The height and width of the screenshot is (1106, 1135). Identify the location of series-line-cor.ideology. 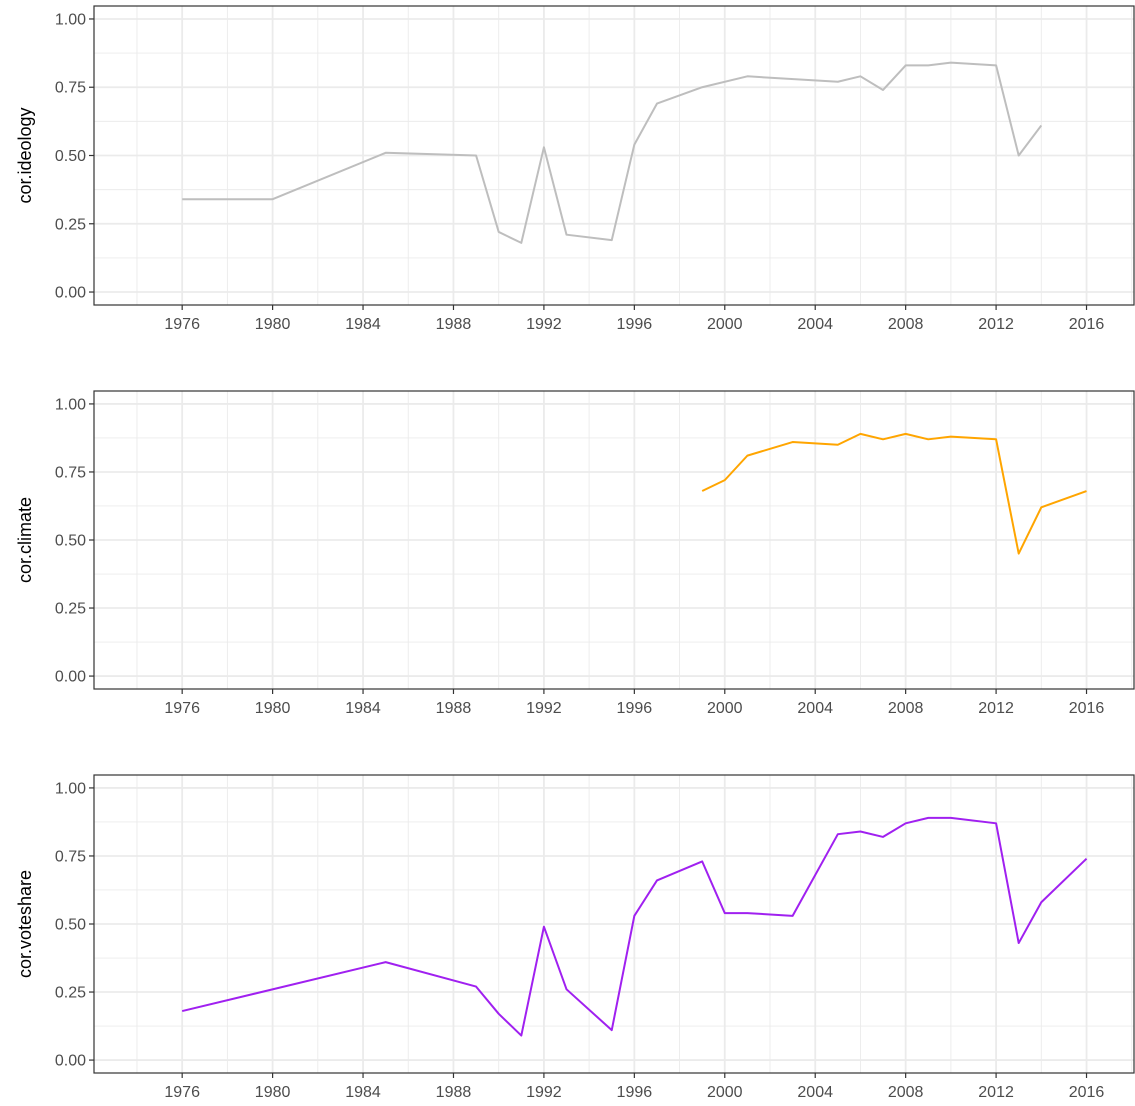
(612, 152).